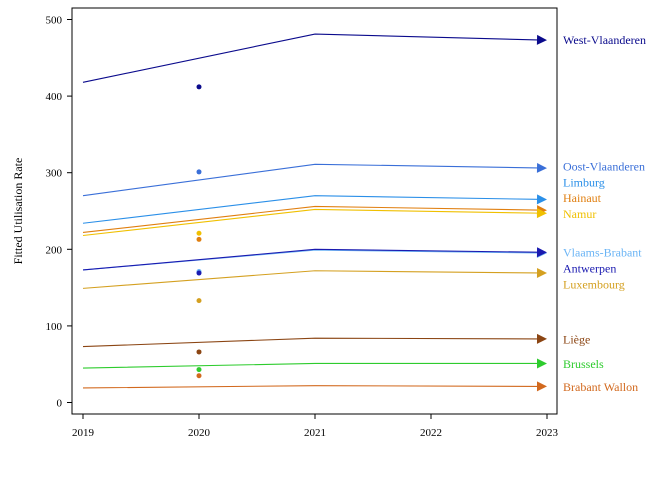 Image resolution: width=672 pixels, height=480 pixels. Describe the element at coordinates (54, 174) in the screenshot. I see `y-tick-label: 300` at that location.